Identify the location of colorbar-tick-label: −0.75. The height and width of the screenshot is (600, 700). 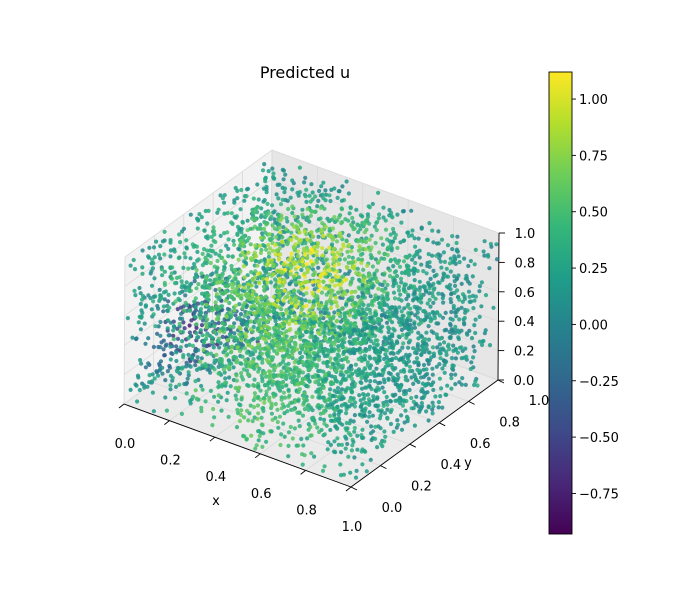
(599, 494).